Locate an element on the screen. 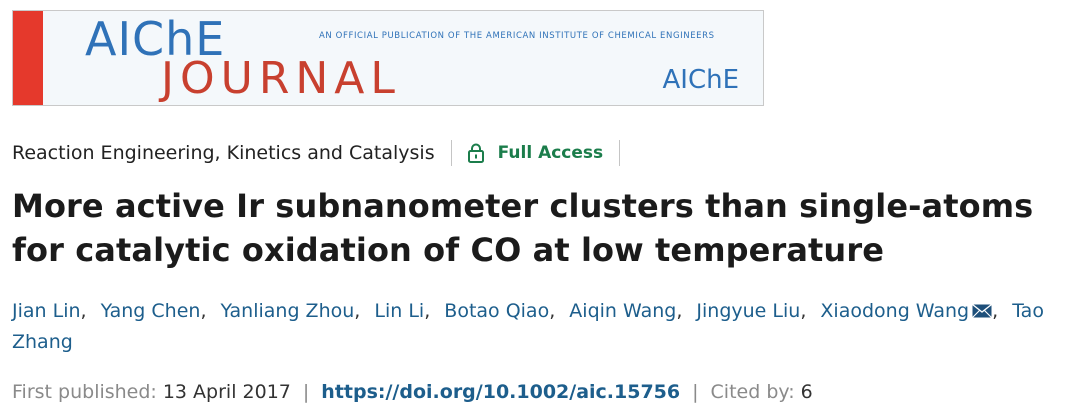 This screenshot has height=416, width=1070. author-name: Yang Chen is located at coordinates (150, 311).